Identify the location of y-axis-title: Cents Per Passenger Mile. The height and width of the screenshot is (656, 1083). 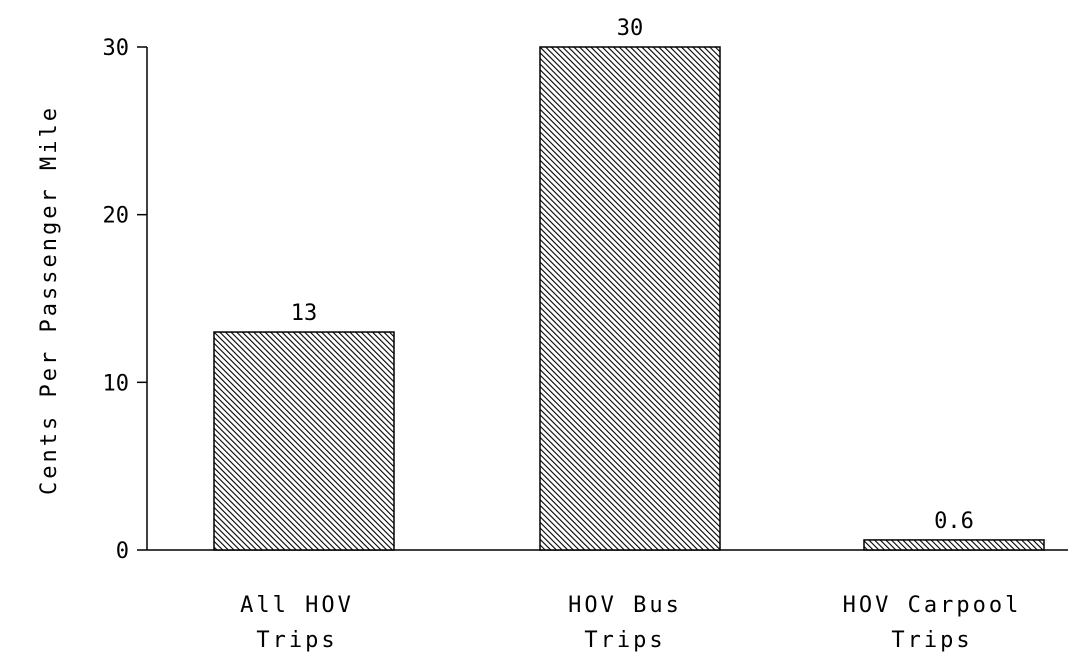
(49, 300).